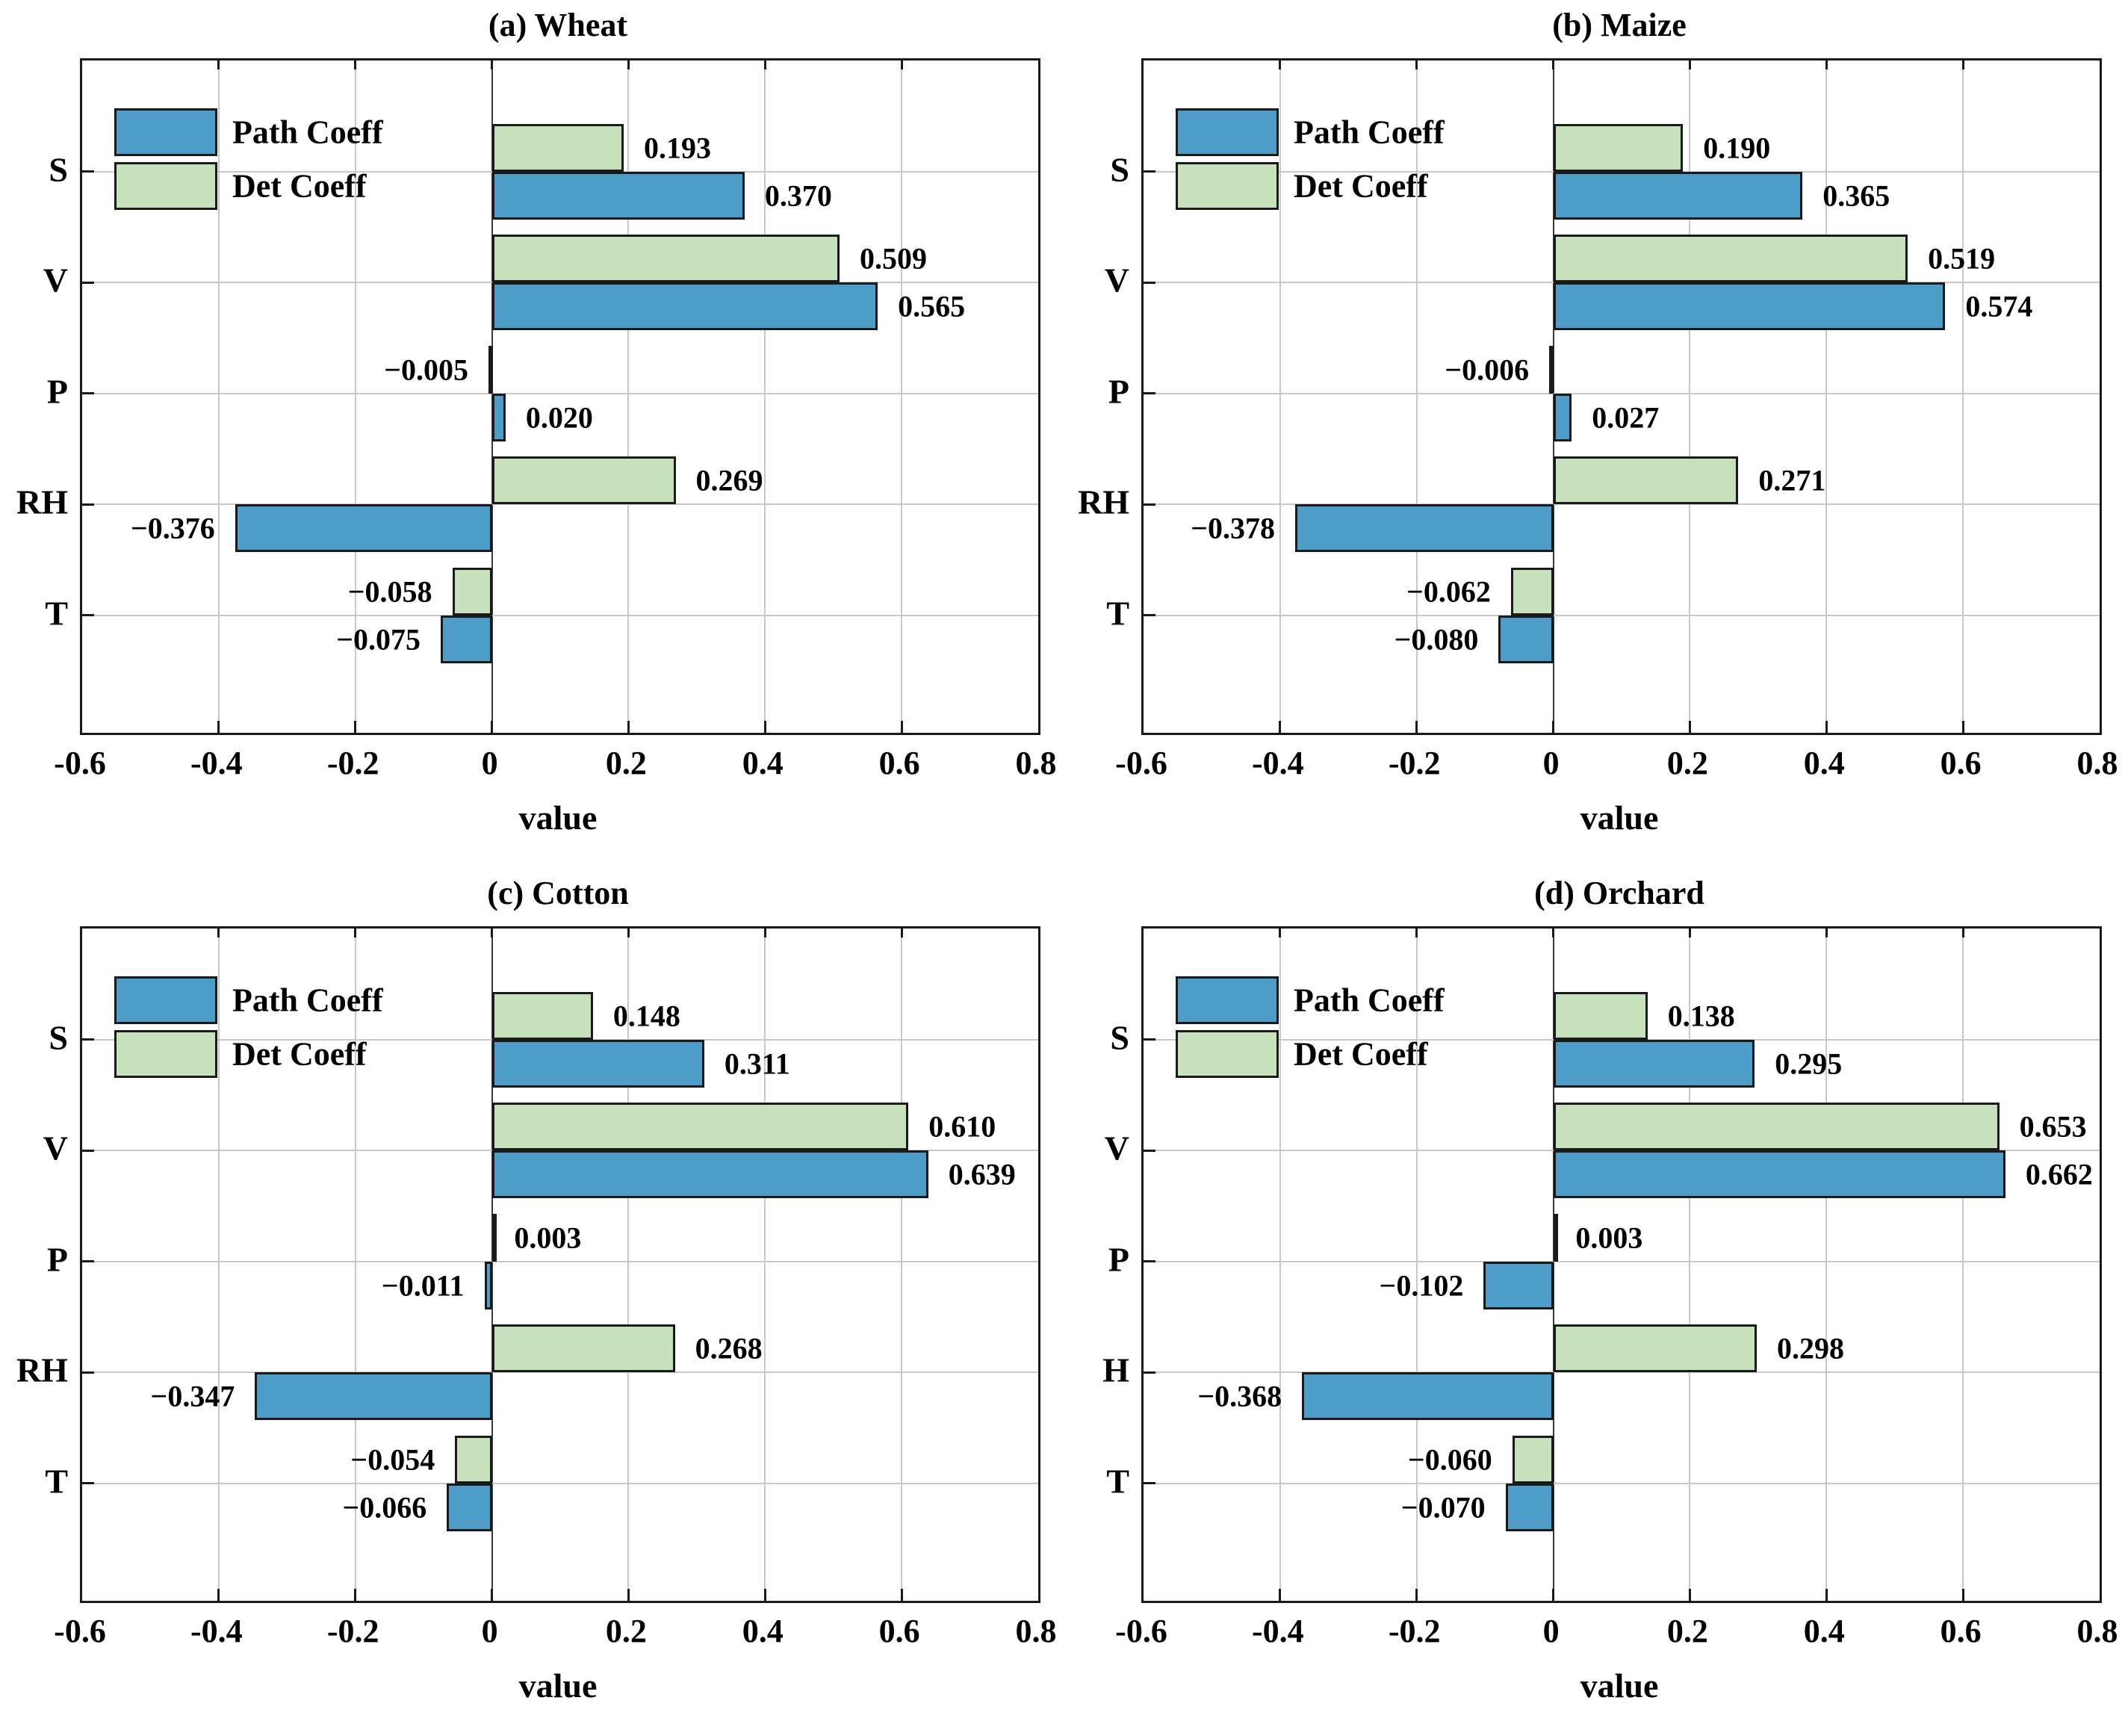 The width and height of the screenshot is (2122, 1736). What do you see at coordinates (1619, 25) in the screenshot?
I see `chart-title: (b) Maize` at bounding box center [1619, 25].